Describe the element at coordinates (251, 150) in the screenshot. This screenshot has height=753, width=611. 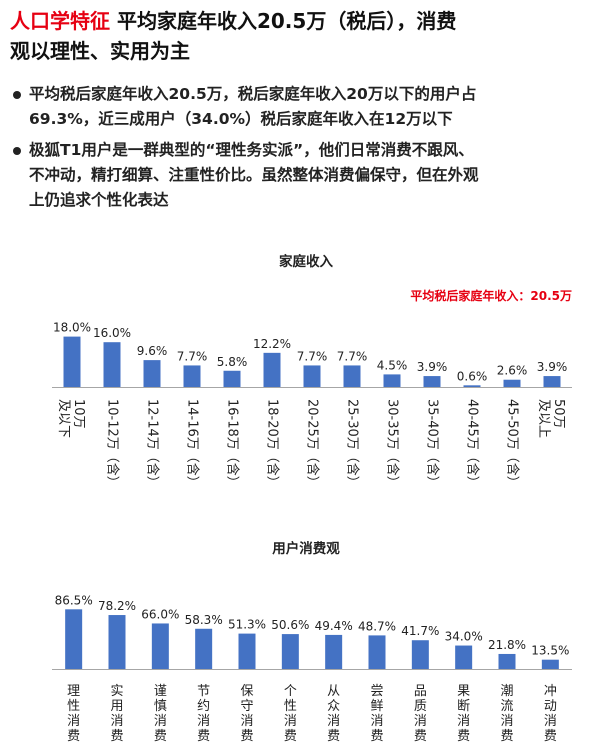
I see `bullet-text-line: 极狐T1用户是一群典型的“理性务实派”，他们日常消费不跟风、` at that location.